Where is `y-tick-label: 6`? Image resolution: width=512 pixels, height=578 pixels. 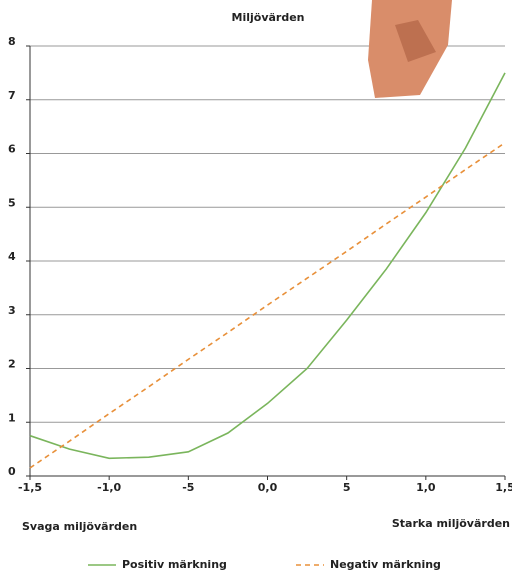
y-tick-label: 6 is located at coordinates (12, 149).